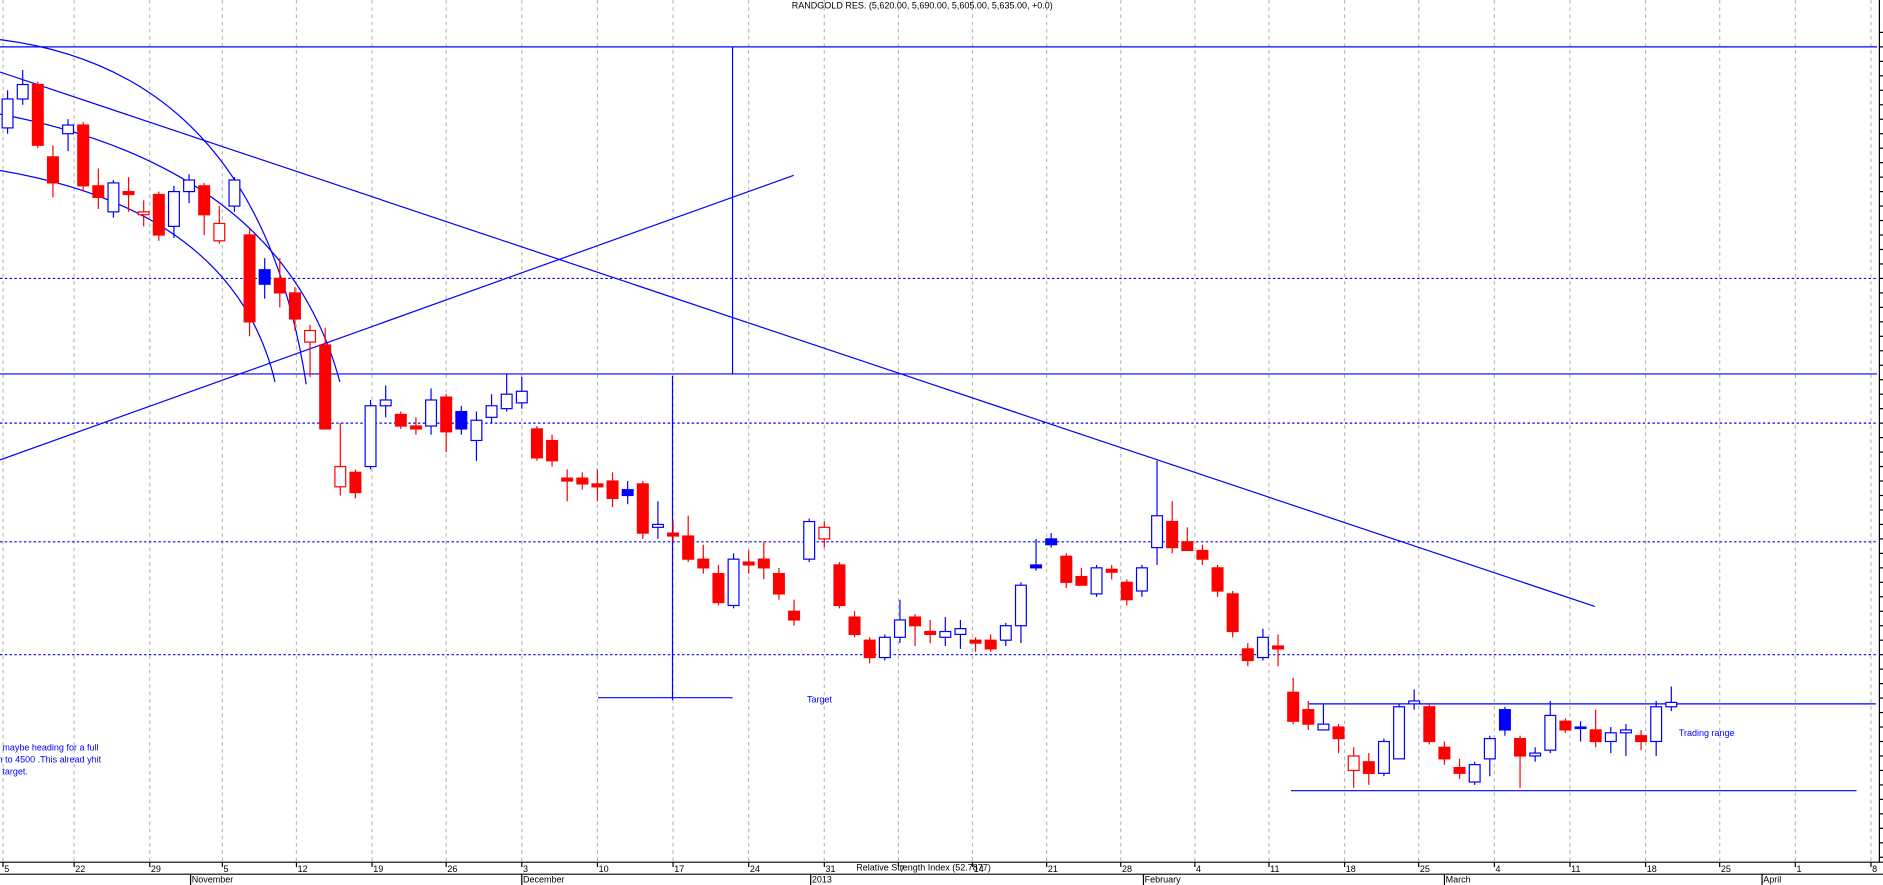  Describe the element at coordinates (1726, 869) in the screenshot. I see `x-tick-label: 25` at that location.